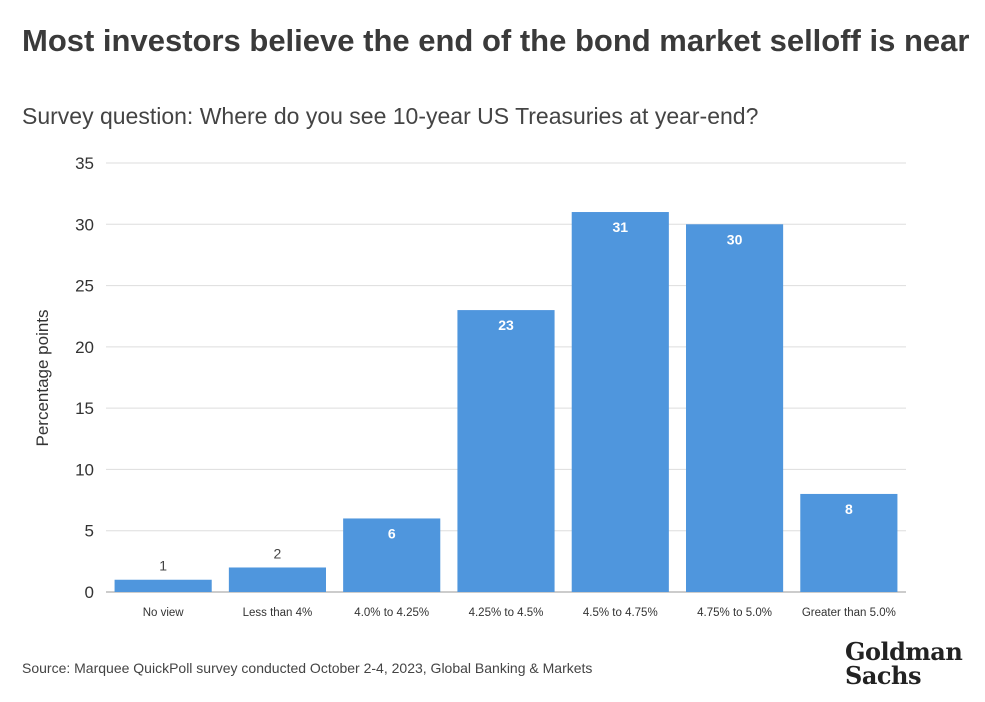  What do you see at coordinates (89, 531) in the screenshot?
I see `y-tick-label: 5` at bounding box center [89, 531].